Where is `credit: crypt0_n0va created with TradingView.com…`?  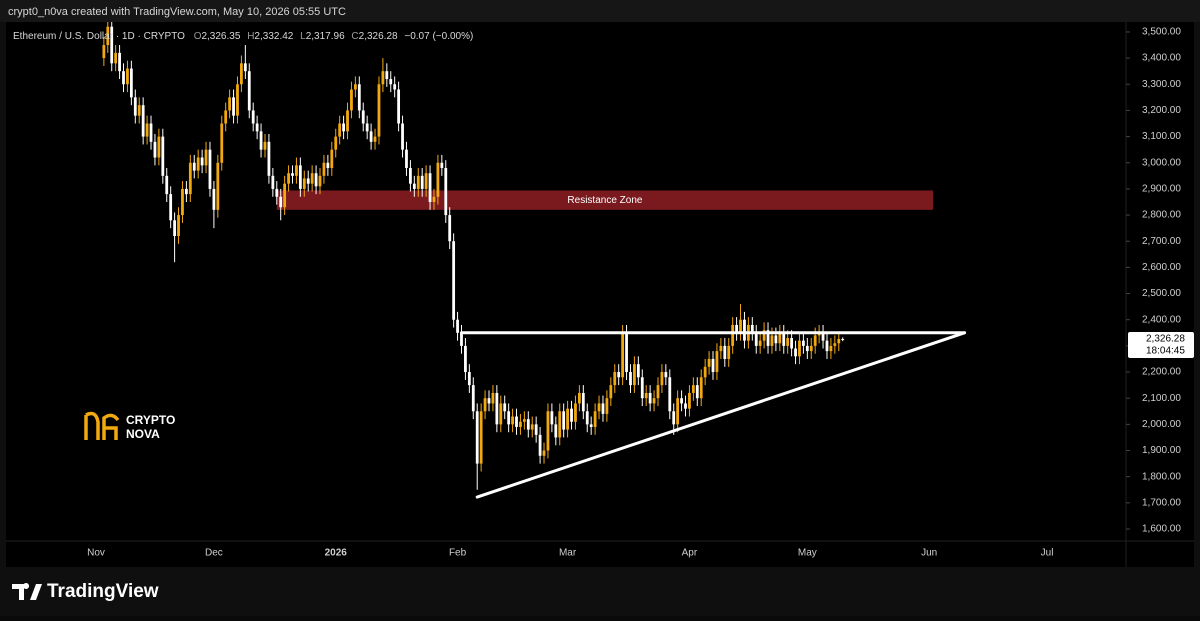
credit: crypt0_n0va created with TradingView.com… is located at coordinates (177, 12).